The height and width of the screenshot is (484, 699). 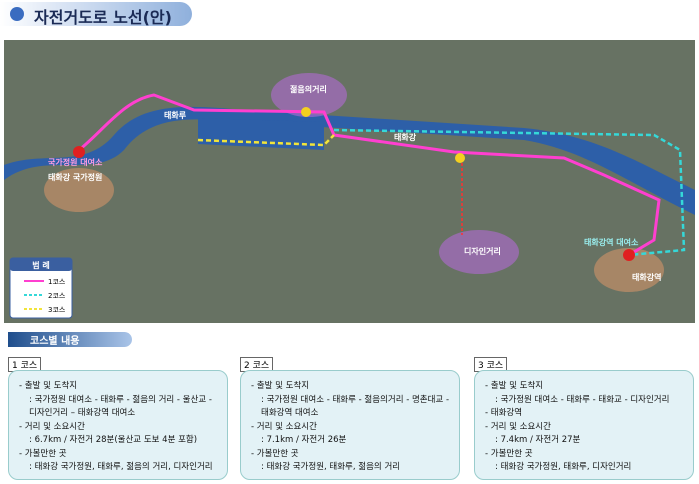 I want to click on legend-item: 2코스, so click(x=57, y=296).